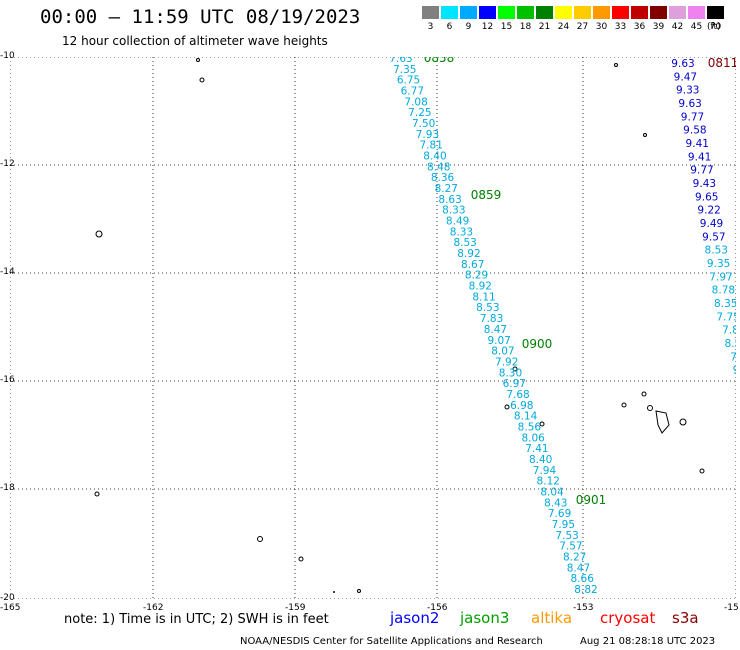 The image size is (740, 650). What do you see at coordinates (696, 27) in the screenshot?
I see `colorbar-label: 45` at bounding box center [696, 27].